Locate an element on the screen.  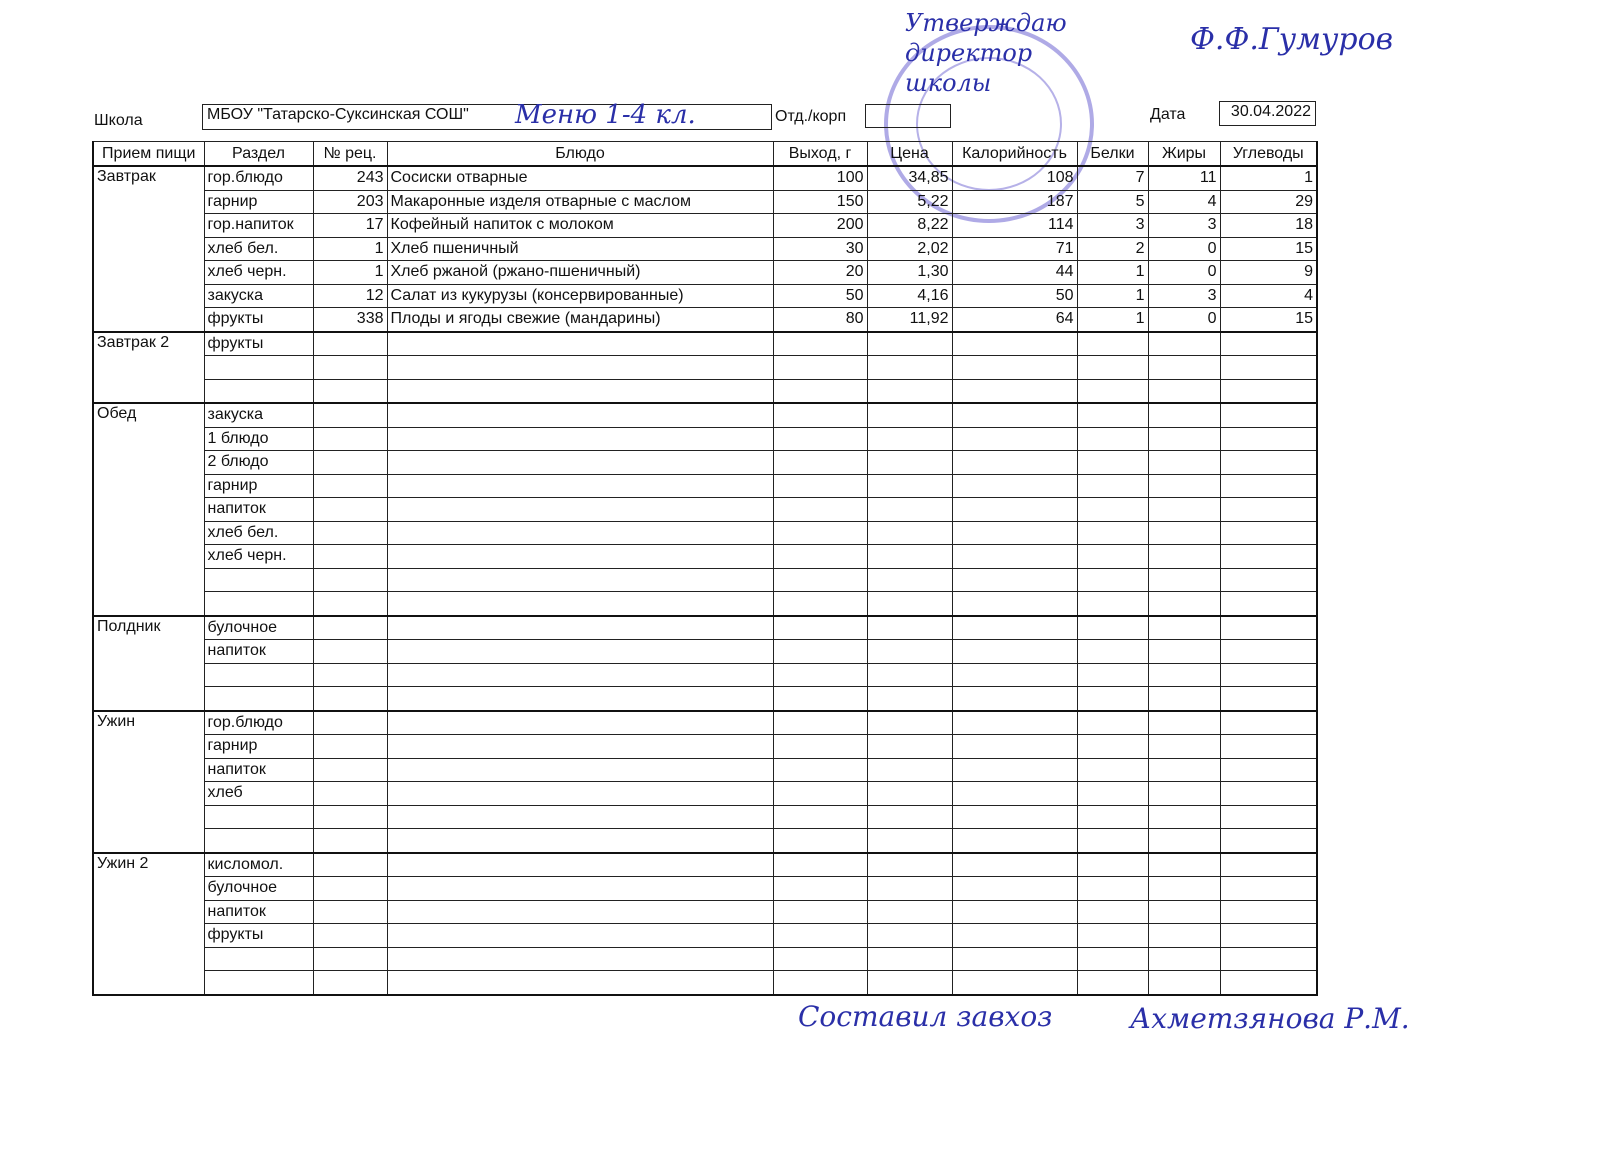
school-label: Школа is located at coordinates (118, 120).